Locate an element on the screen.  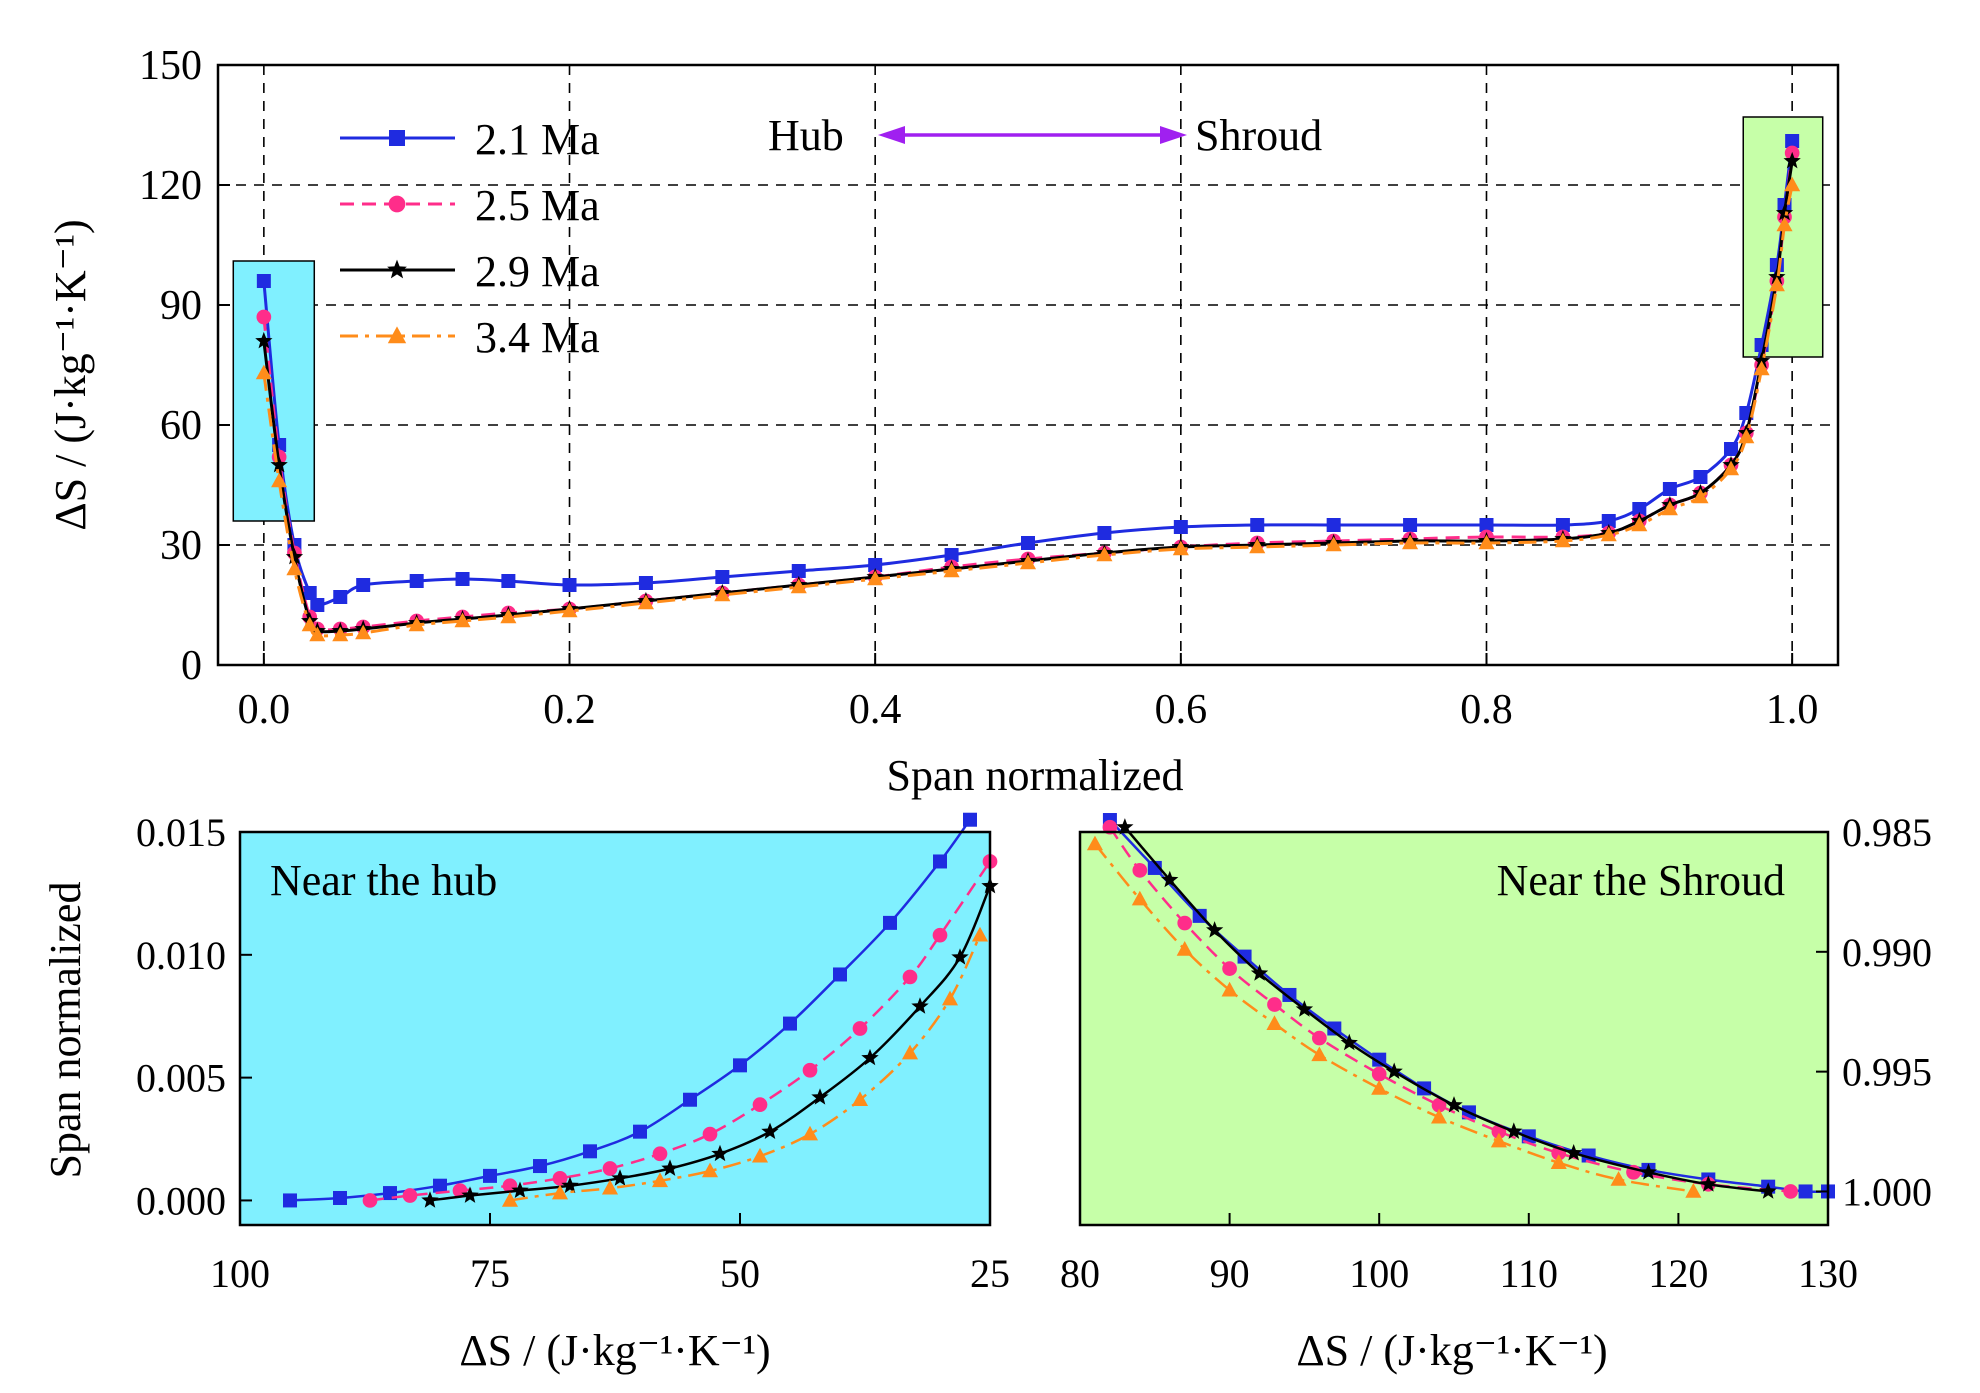
hub-inset-y-tick-label: 0.010 is located at coordinates (181, 955).